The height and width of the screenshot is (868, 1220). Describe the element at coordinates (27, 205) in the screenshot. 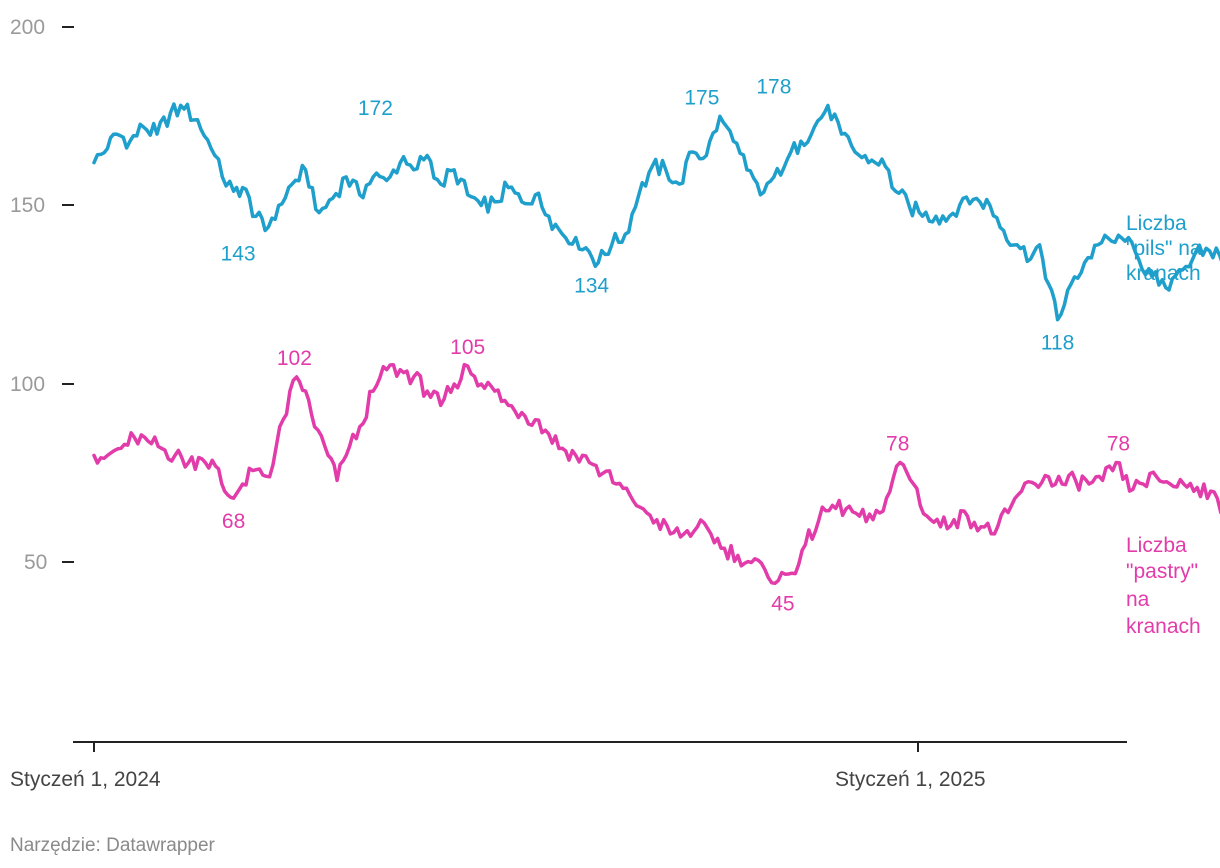

I see `y-tick-label: 150` at that location.